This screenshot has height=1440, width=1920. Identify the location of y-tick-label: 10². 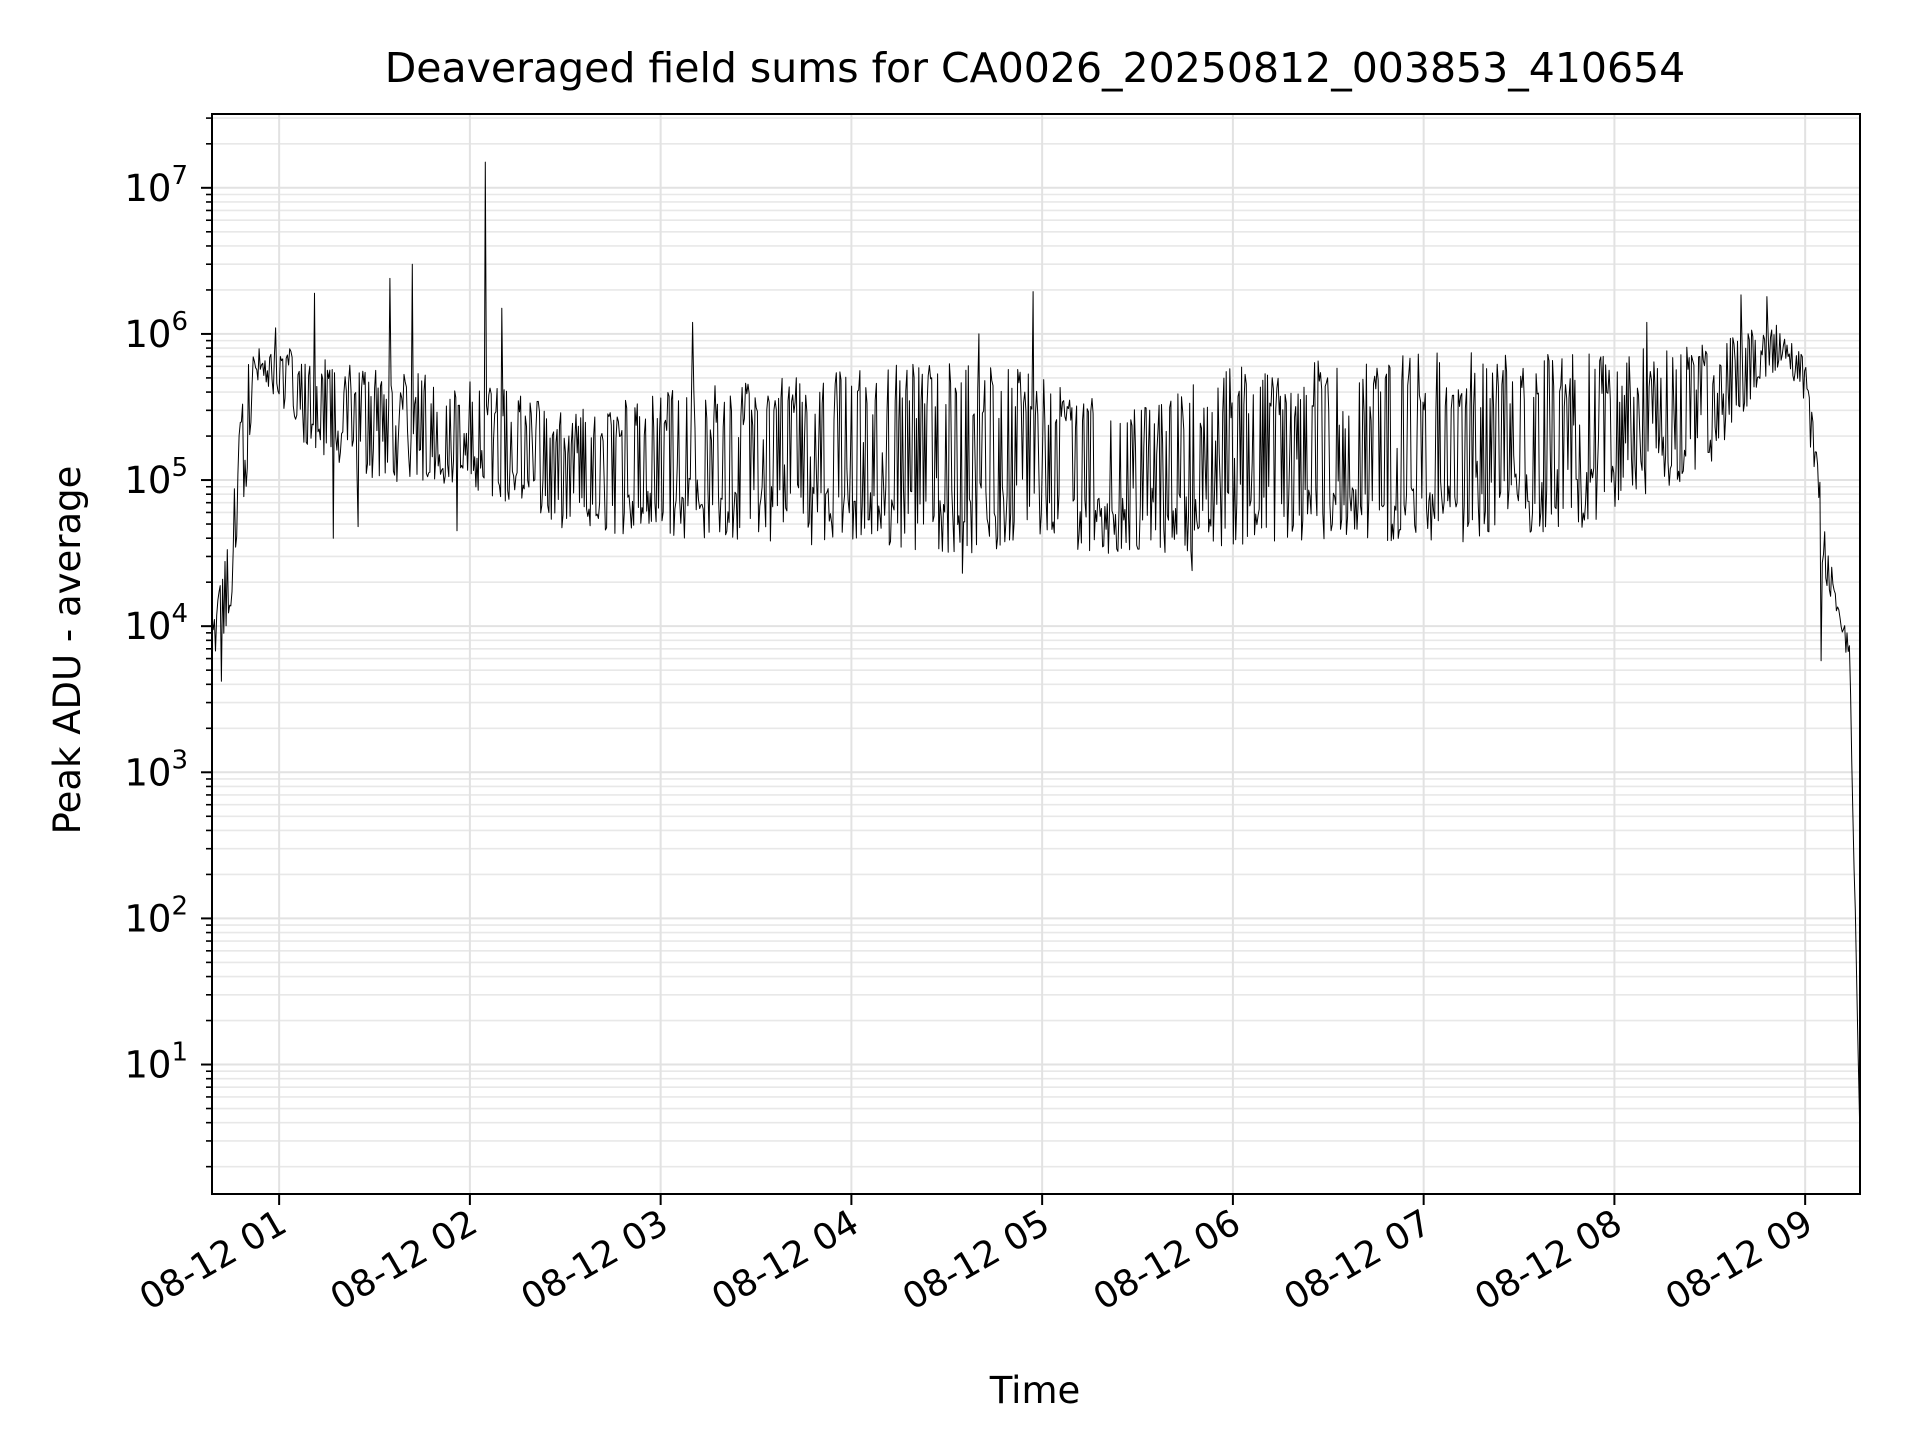
(156, 915).